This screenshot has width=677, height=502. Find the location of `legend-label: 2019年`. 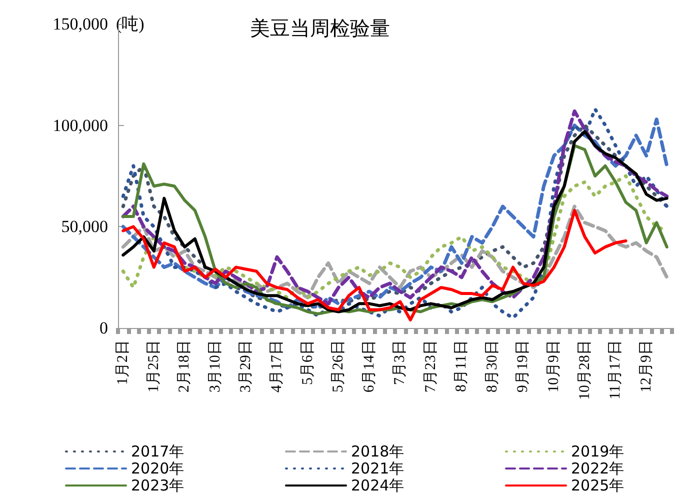

legend-label: 2019年 is located at coordinates (597, 451).